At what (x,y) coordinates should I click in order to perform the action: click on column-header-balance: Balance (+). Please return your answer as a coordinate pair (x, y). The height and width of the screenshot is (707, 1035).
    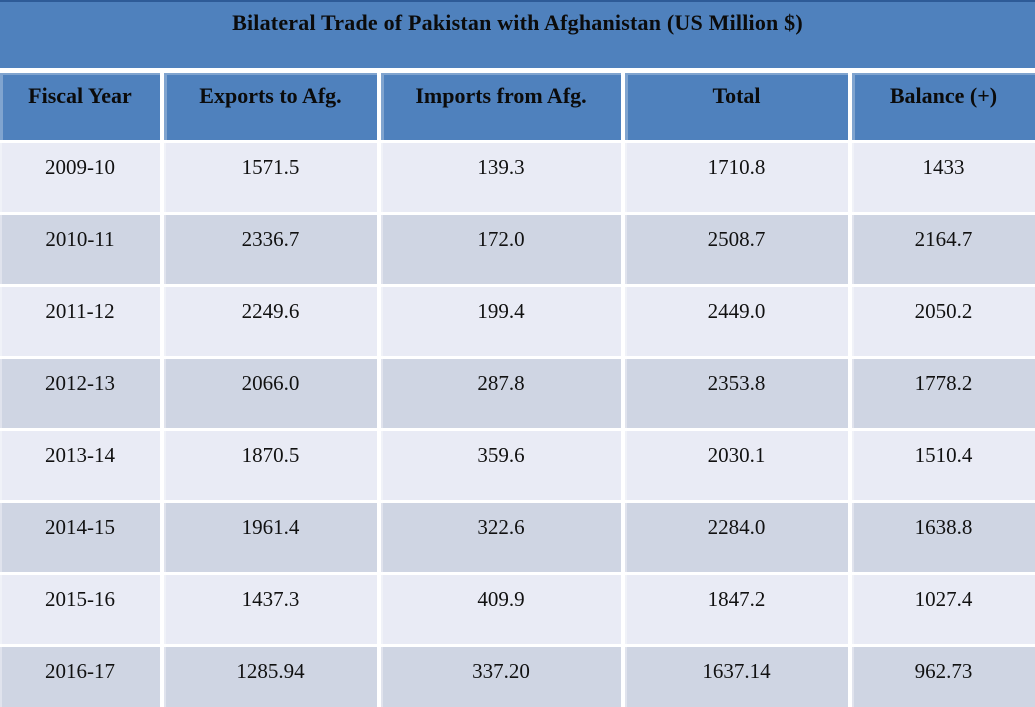
    Looking at the image, I should click on (941, 104).